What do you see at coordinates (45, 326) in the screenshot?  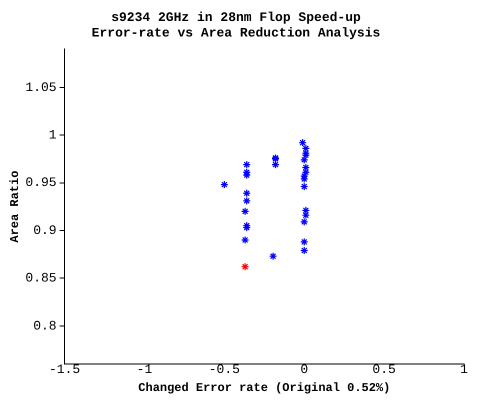 I see `y-tick-label: 0.8` at bounding box center [45, 326].